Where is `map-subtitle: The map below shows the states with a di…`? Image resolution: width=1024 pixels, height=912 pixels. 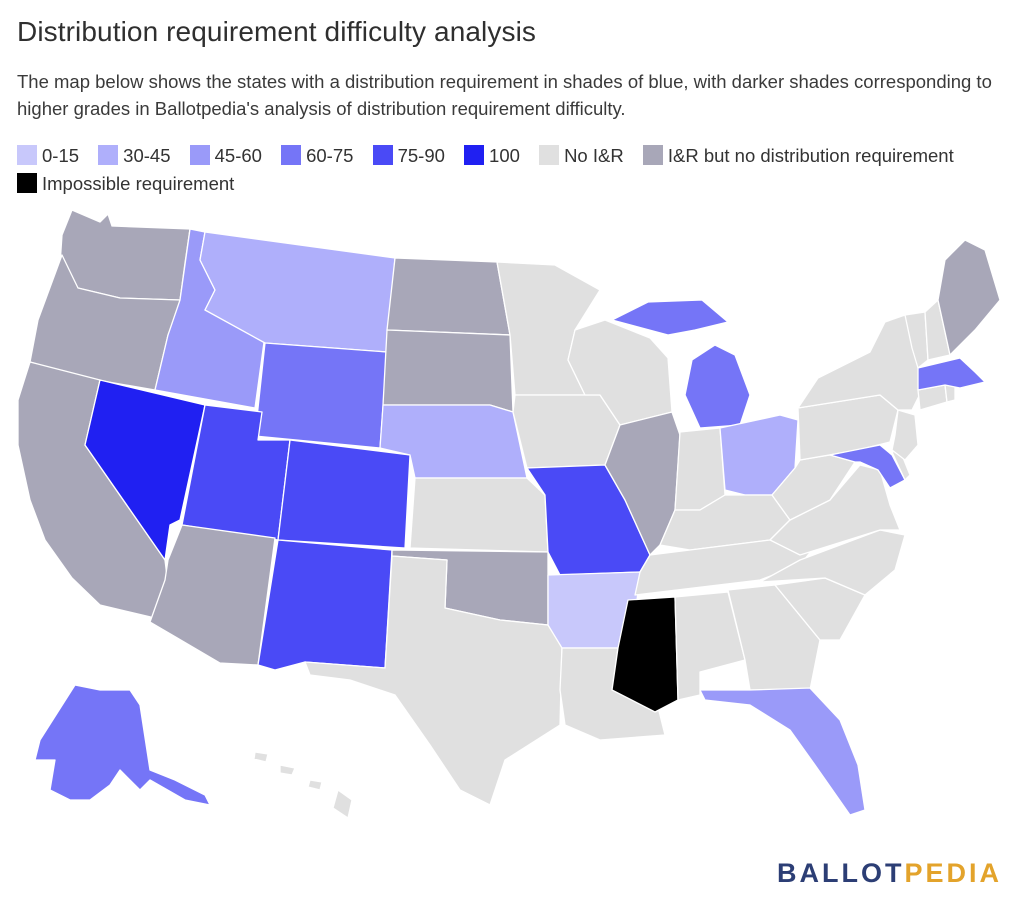
map-subtitle: The map below shows the states with a di… is located at coordinates (504, 95).